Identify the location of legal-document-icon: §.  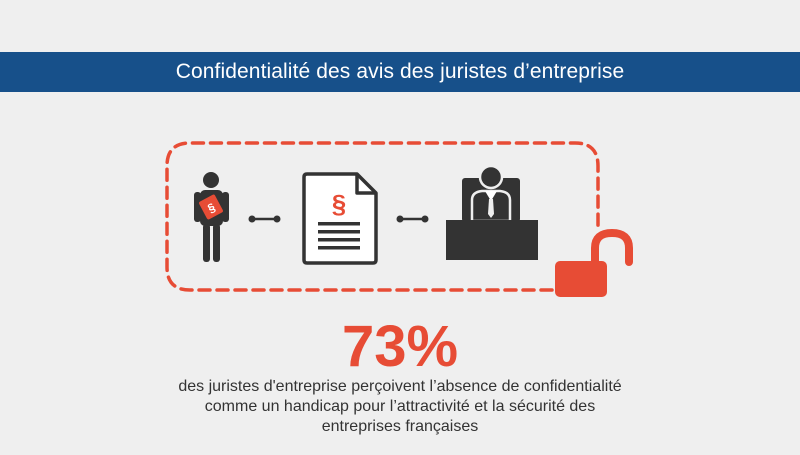
(340, 218).